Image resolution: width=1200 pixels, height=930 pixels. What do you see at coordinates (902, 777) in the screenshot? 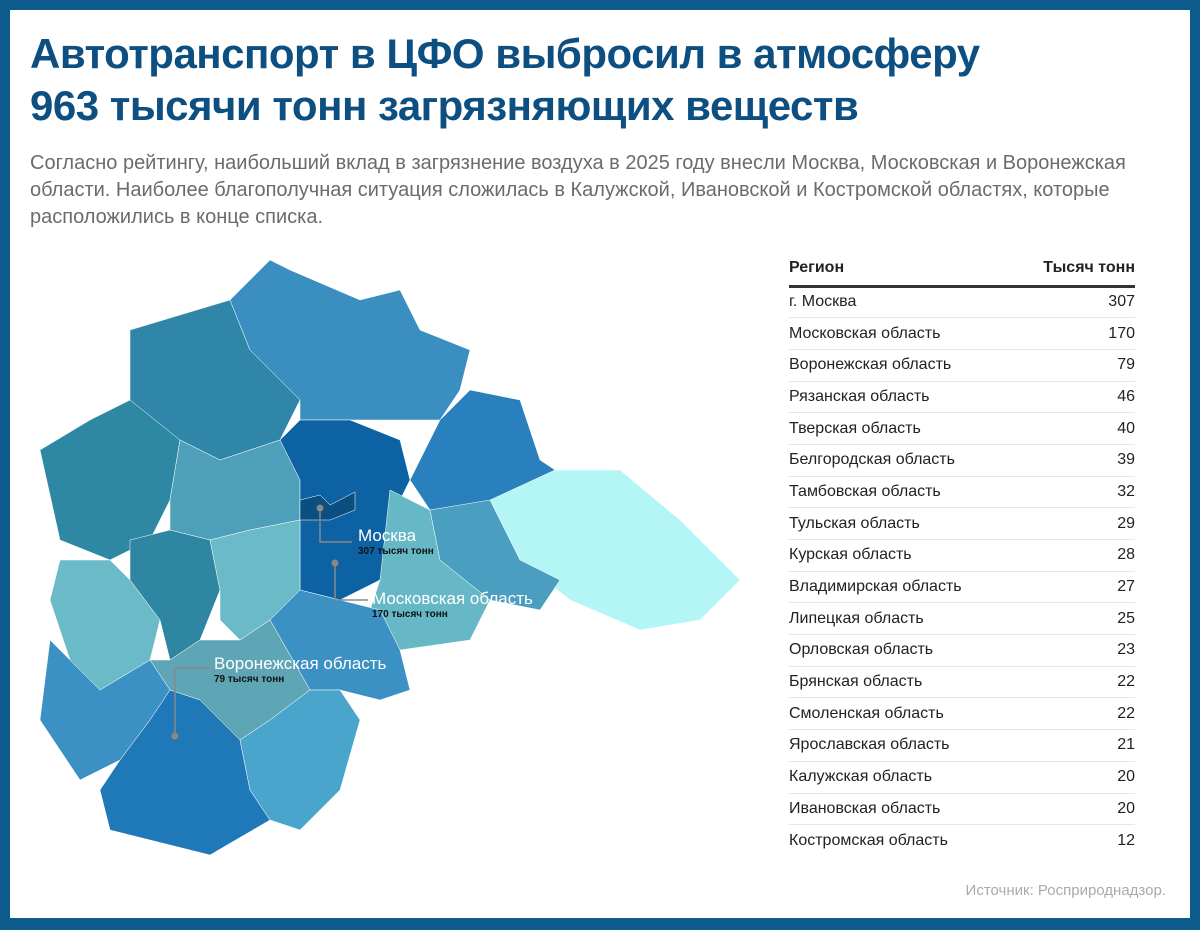
I see `region-name: Калужская область` at bounding box center [902, 777].